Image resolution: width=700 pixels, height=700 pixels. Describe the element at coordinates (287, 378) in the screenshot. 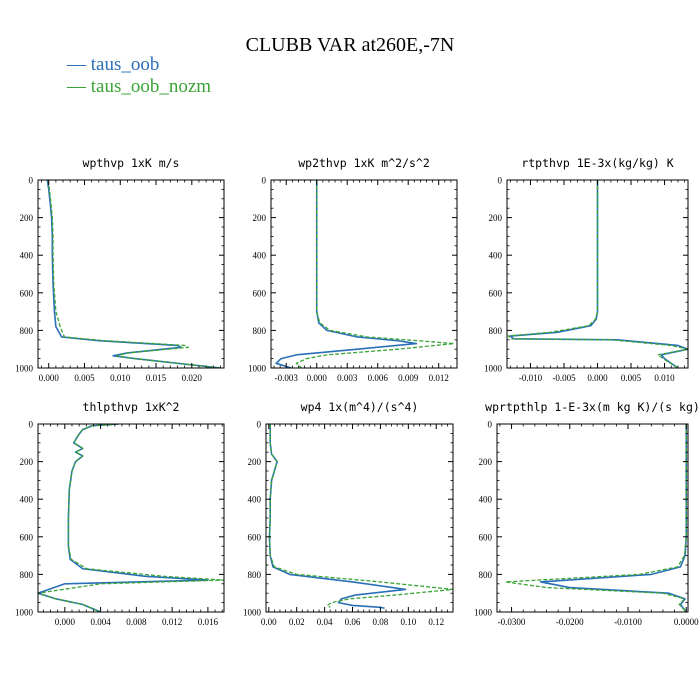

I see `x-tick-label: -0.003` at that location.